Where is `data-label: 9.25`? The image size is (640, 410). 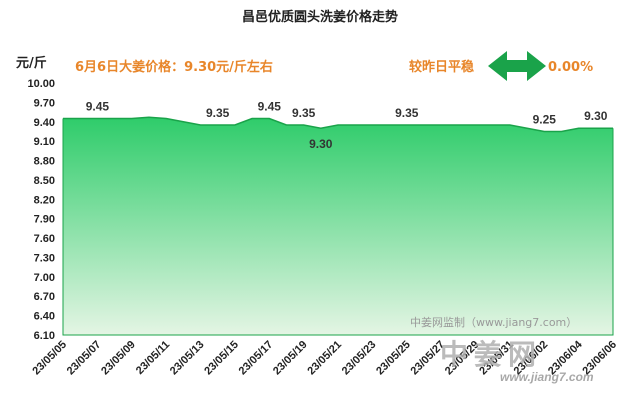
data-label: 9.25 is located at coordinates (545, 119).